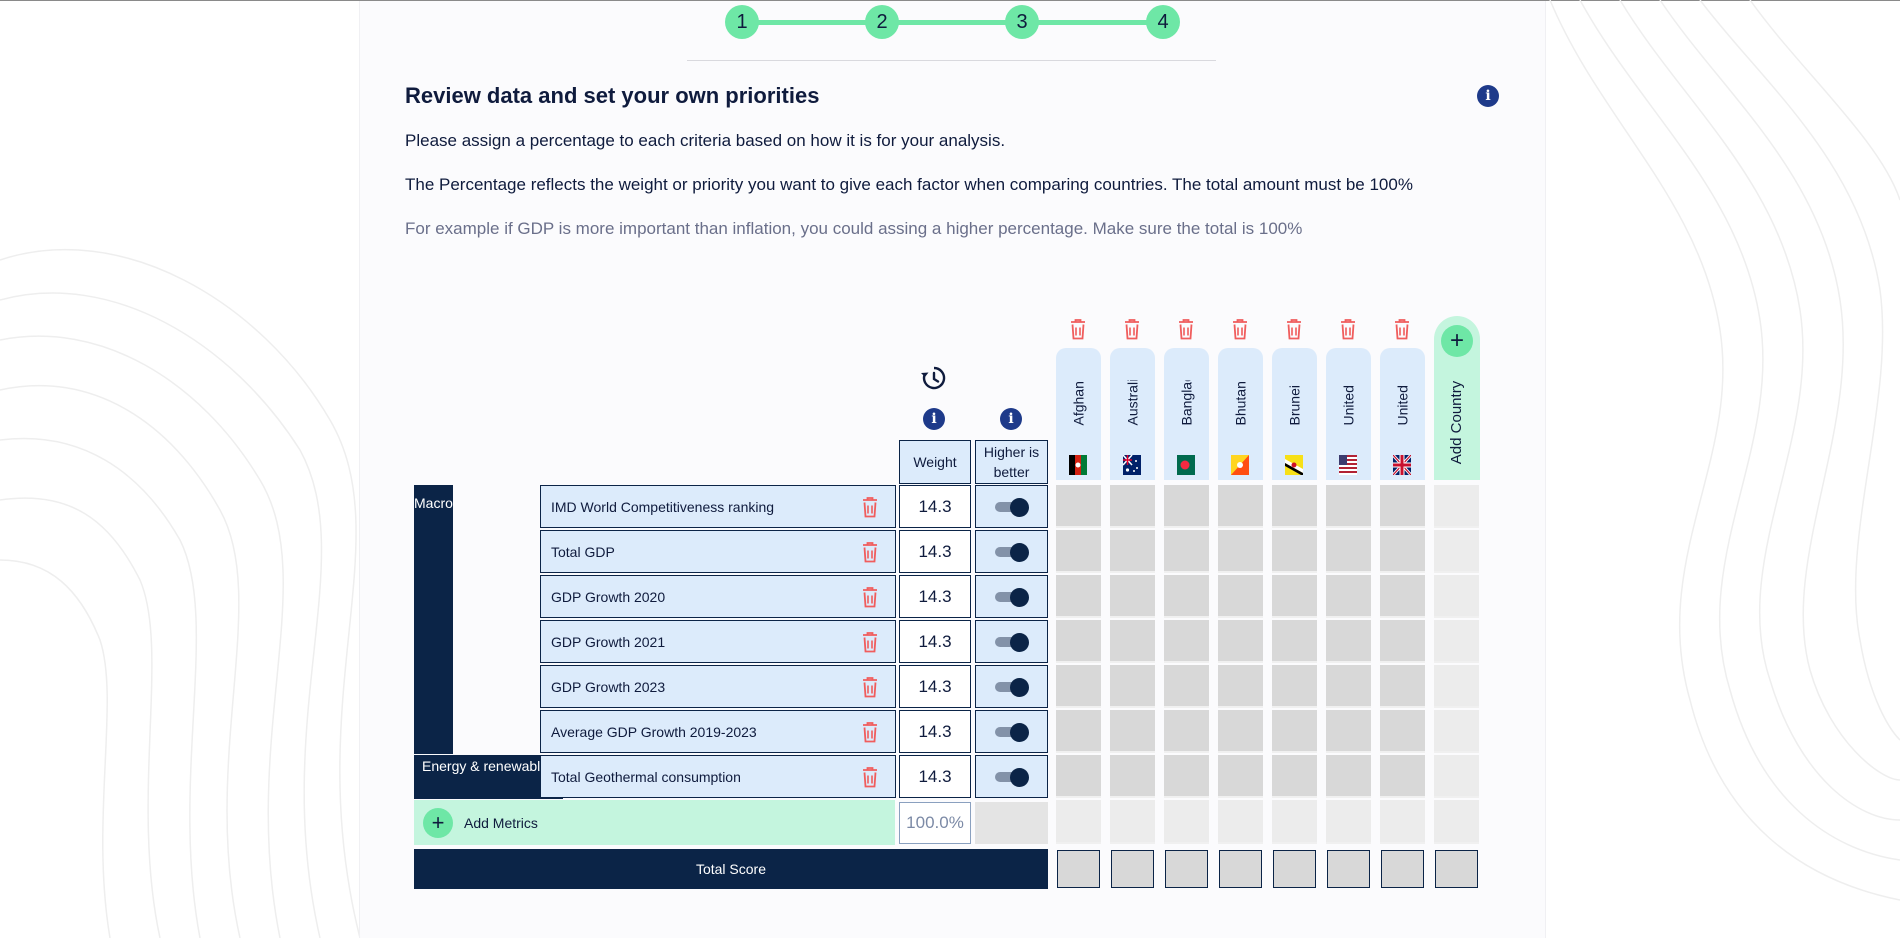  Describe the element at coordinates (1403, 403) in the screenshot. I see `country-name: United Kingdom` at that location.